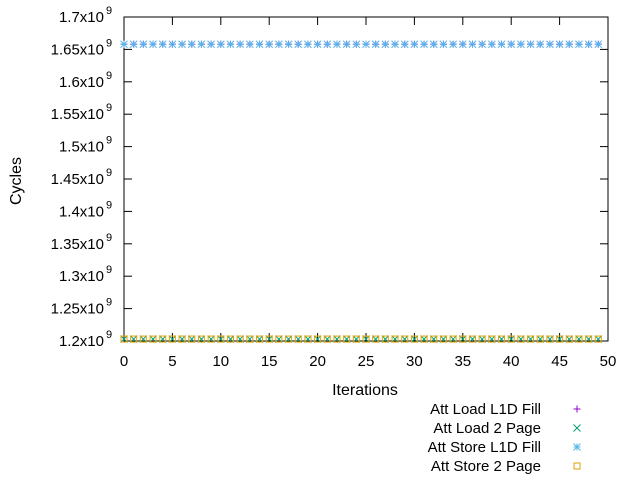 The image size is (640, 480). I want to click on x-tick-label: 45, so click(559, 361).